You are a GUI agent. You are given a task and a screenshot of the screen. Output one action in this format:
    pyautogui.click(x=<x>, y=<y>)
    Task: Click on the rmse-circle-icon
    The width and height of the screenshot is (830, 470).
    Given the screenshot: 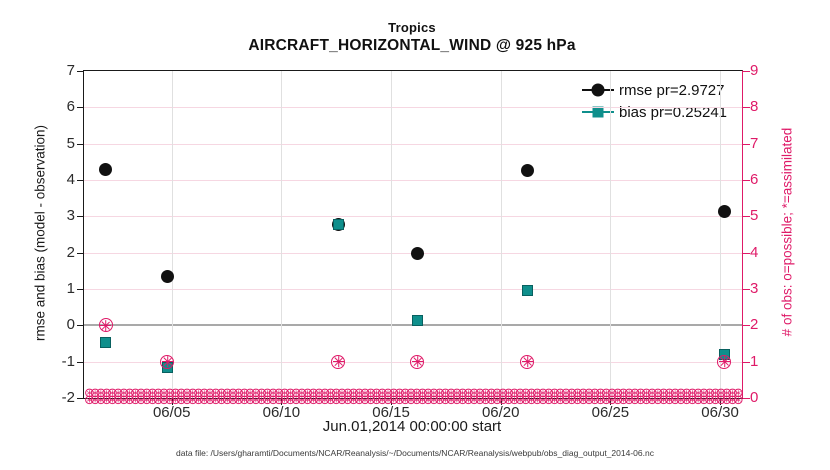 What is the action you would take?
    pyautogui.click(x=598, y=90)
    